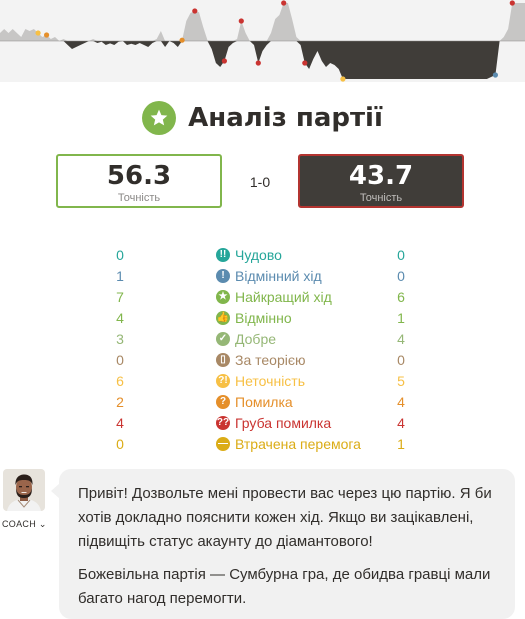  I want to click on stat-row: 4 👍 Відмінно 1, so click(262, 318).